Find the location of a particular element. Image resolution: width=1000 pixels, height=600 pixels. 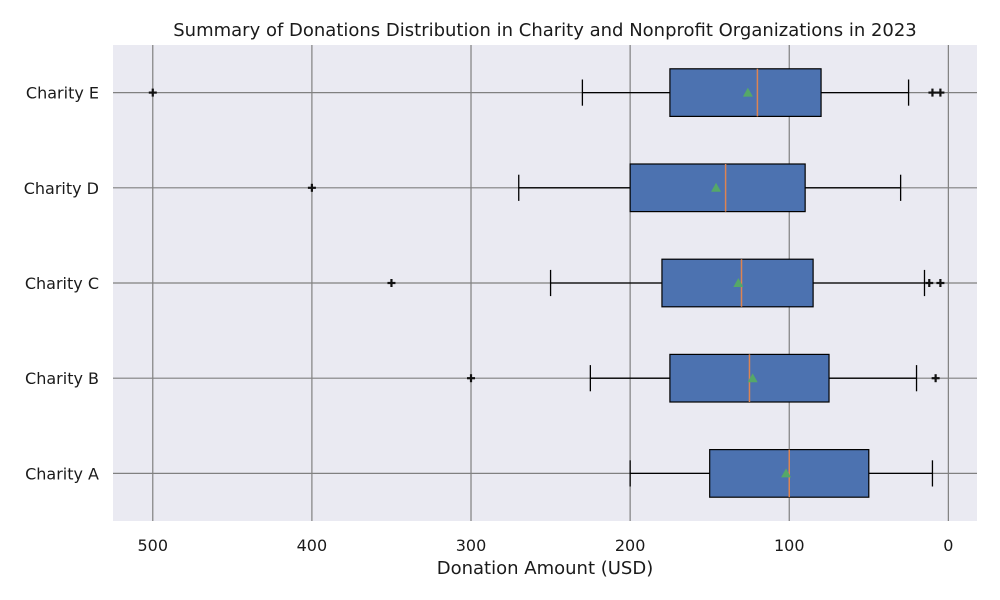

x-tick-label: 300 is located at coordinates (471, 545).